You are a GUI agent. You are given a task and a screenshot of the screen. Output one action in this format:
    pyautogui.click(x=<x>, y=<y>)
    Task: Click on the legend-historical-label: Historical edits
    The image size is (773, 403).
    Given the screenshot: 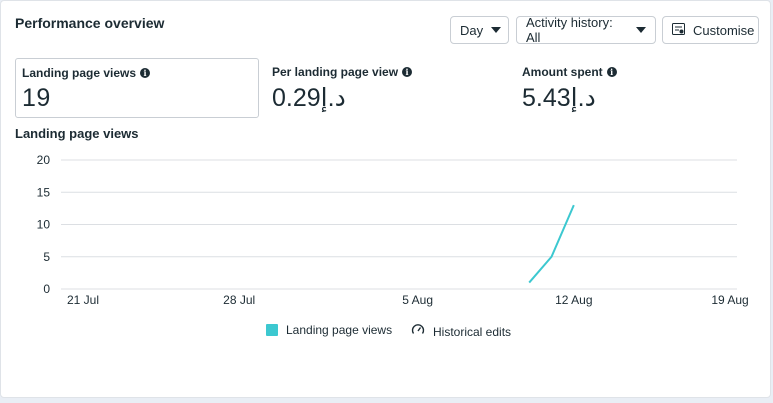 What is the action you would take?
    pyautogui.click(x=472, y=331)
    